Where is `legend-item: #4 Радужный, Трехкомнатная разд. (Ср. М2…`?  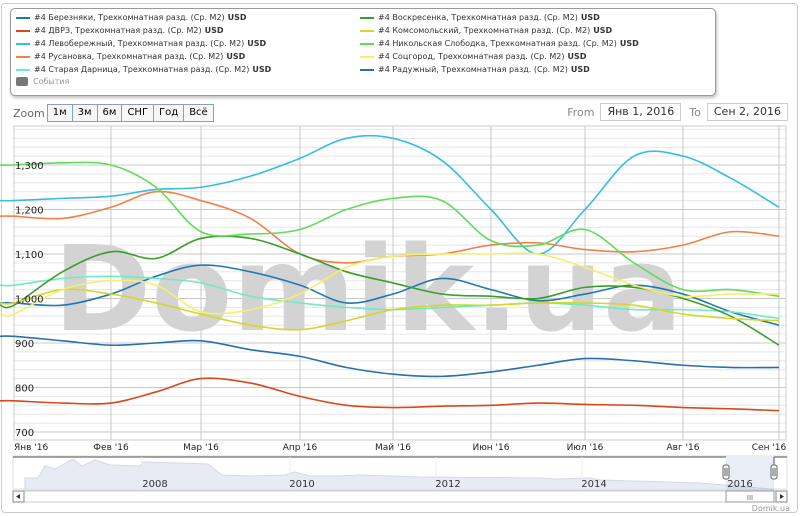 legend-item: #4 Радужный, Трехкомнатная разд. (Ср. М2… is located at coordinates (475, 69).